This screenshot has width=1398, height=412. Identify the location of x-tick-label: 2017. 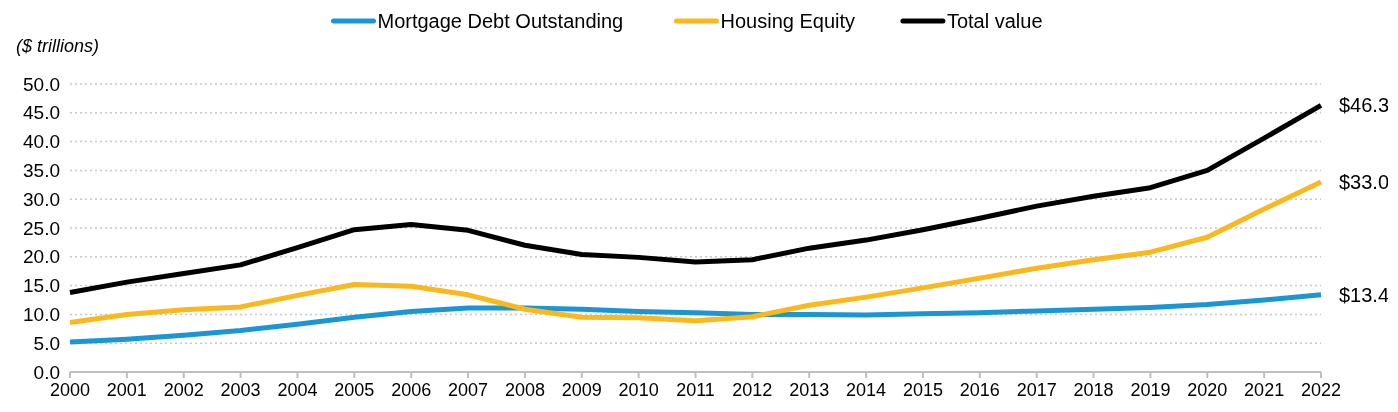
(1036, 390).